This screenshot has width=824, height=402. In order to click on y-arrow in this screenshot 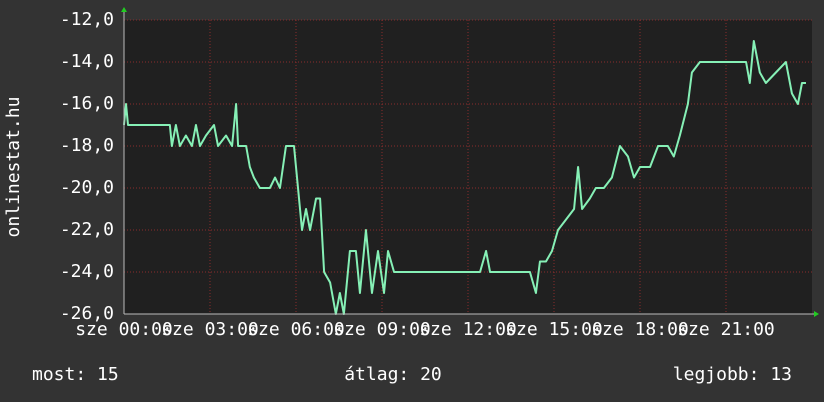, I will do `click(124, 9)`.